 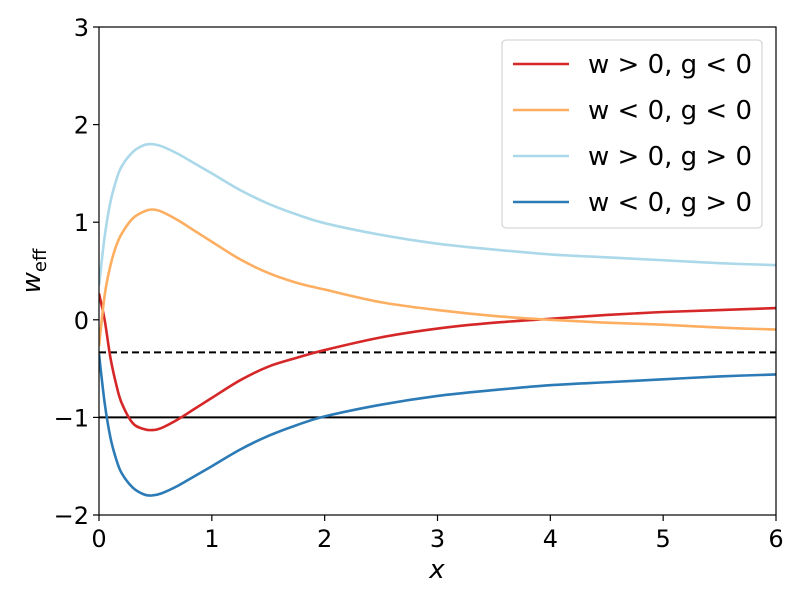 I want to click on y-tick-label: 1, so click(x=81, y=223).